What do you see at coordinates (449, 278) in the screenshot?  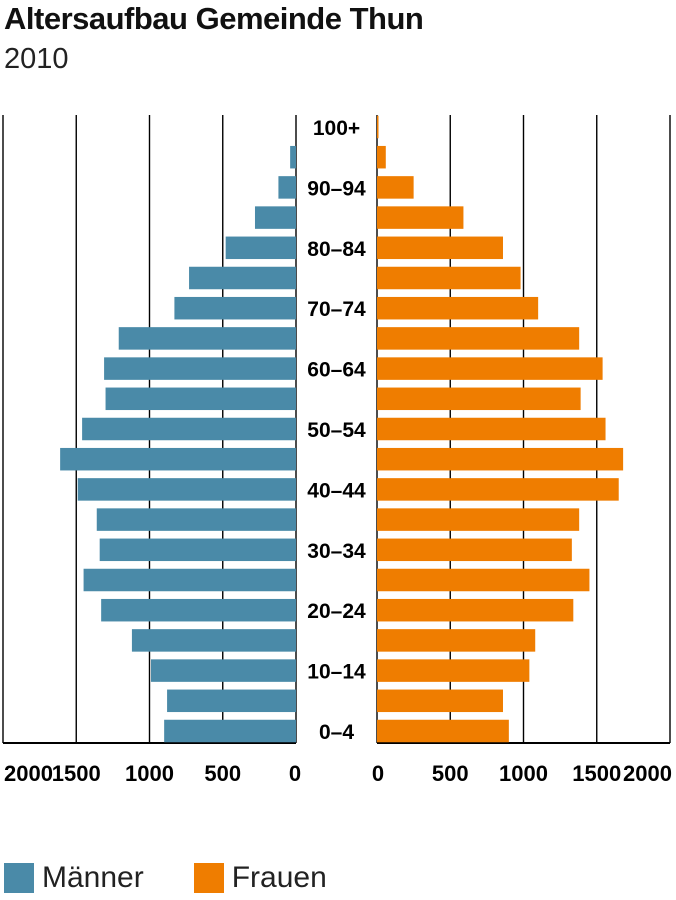 I see `bar-frauen-75–79` at bounding box center [449, 278].